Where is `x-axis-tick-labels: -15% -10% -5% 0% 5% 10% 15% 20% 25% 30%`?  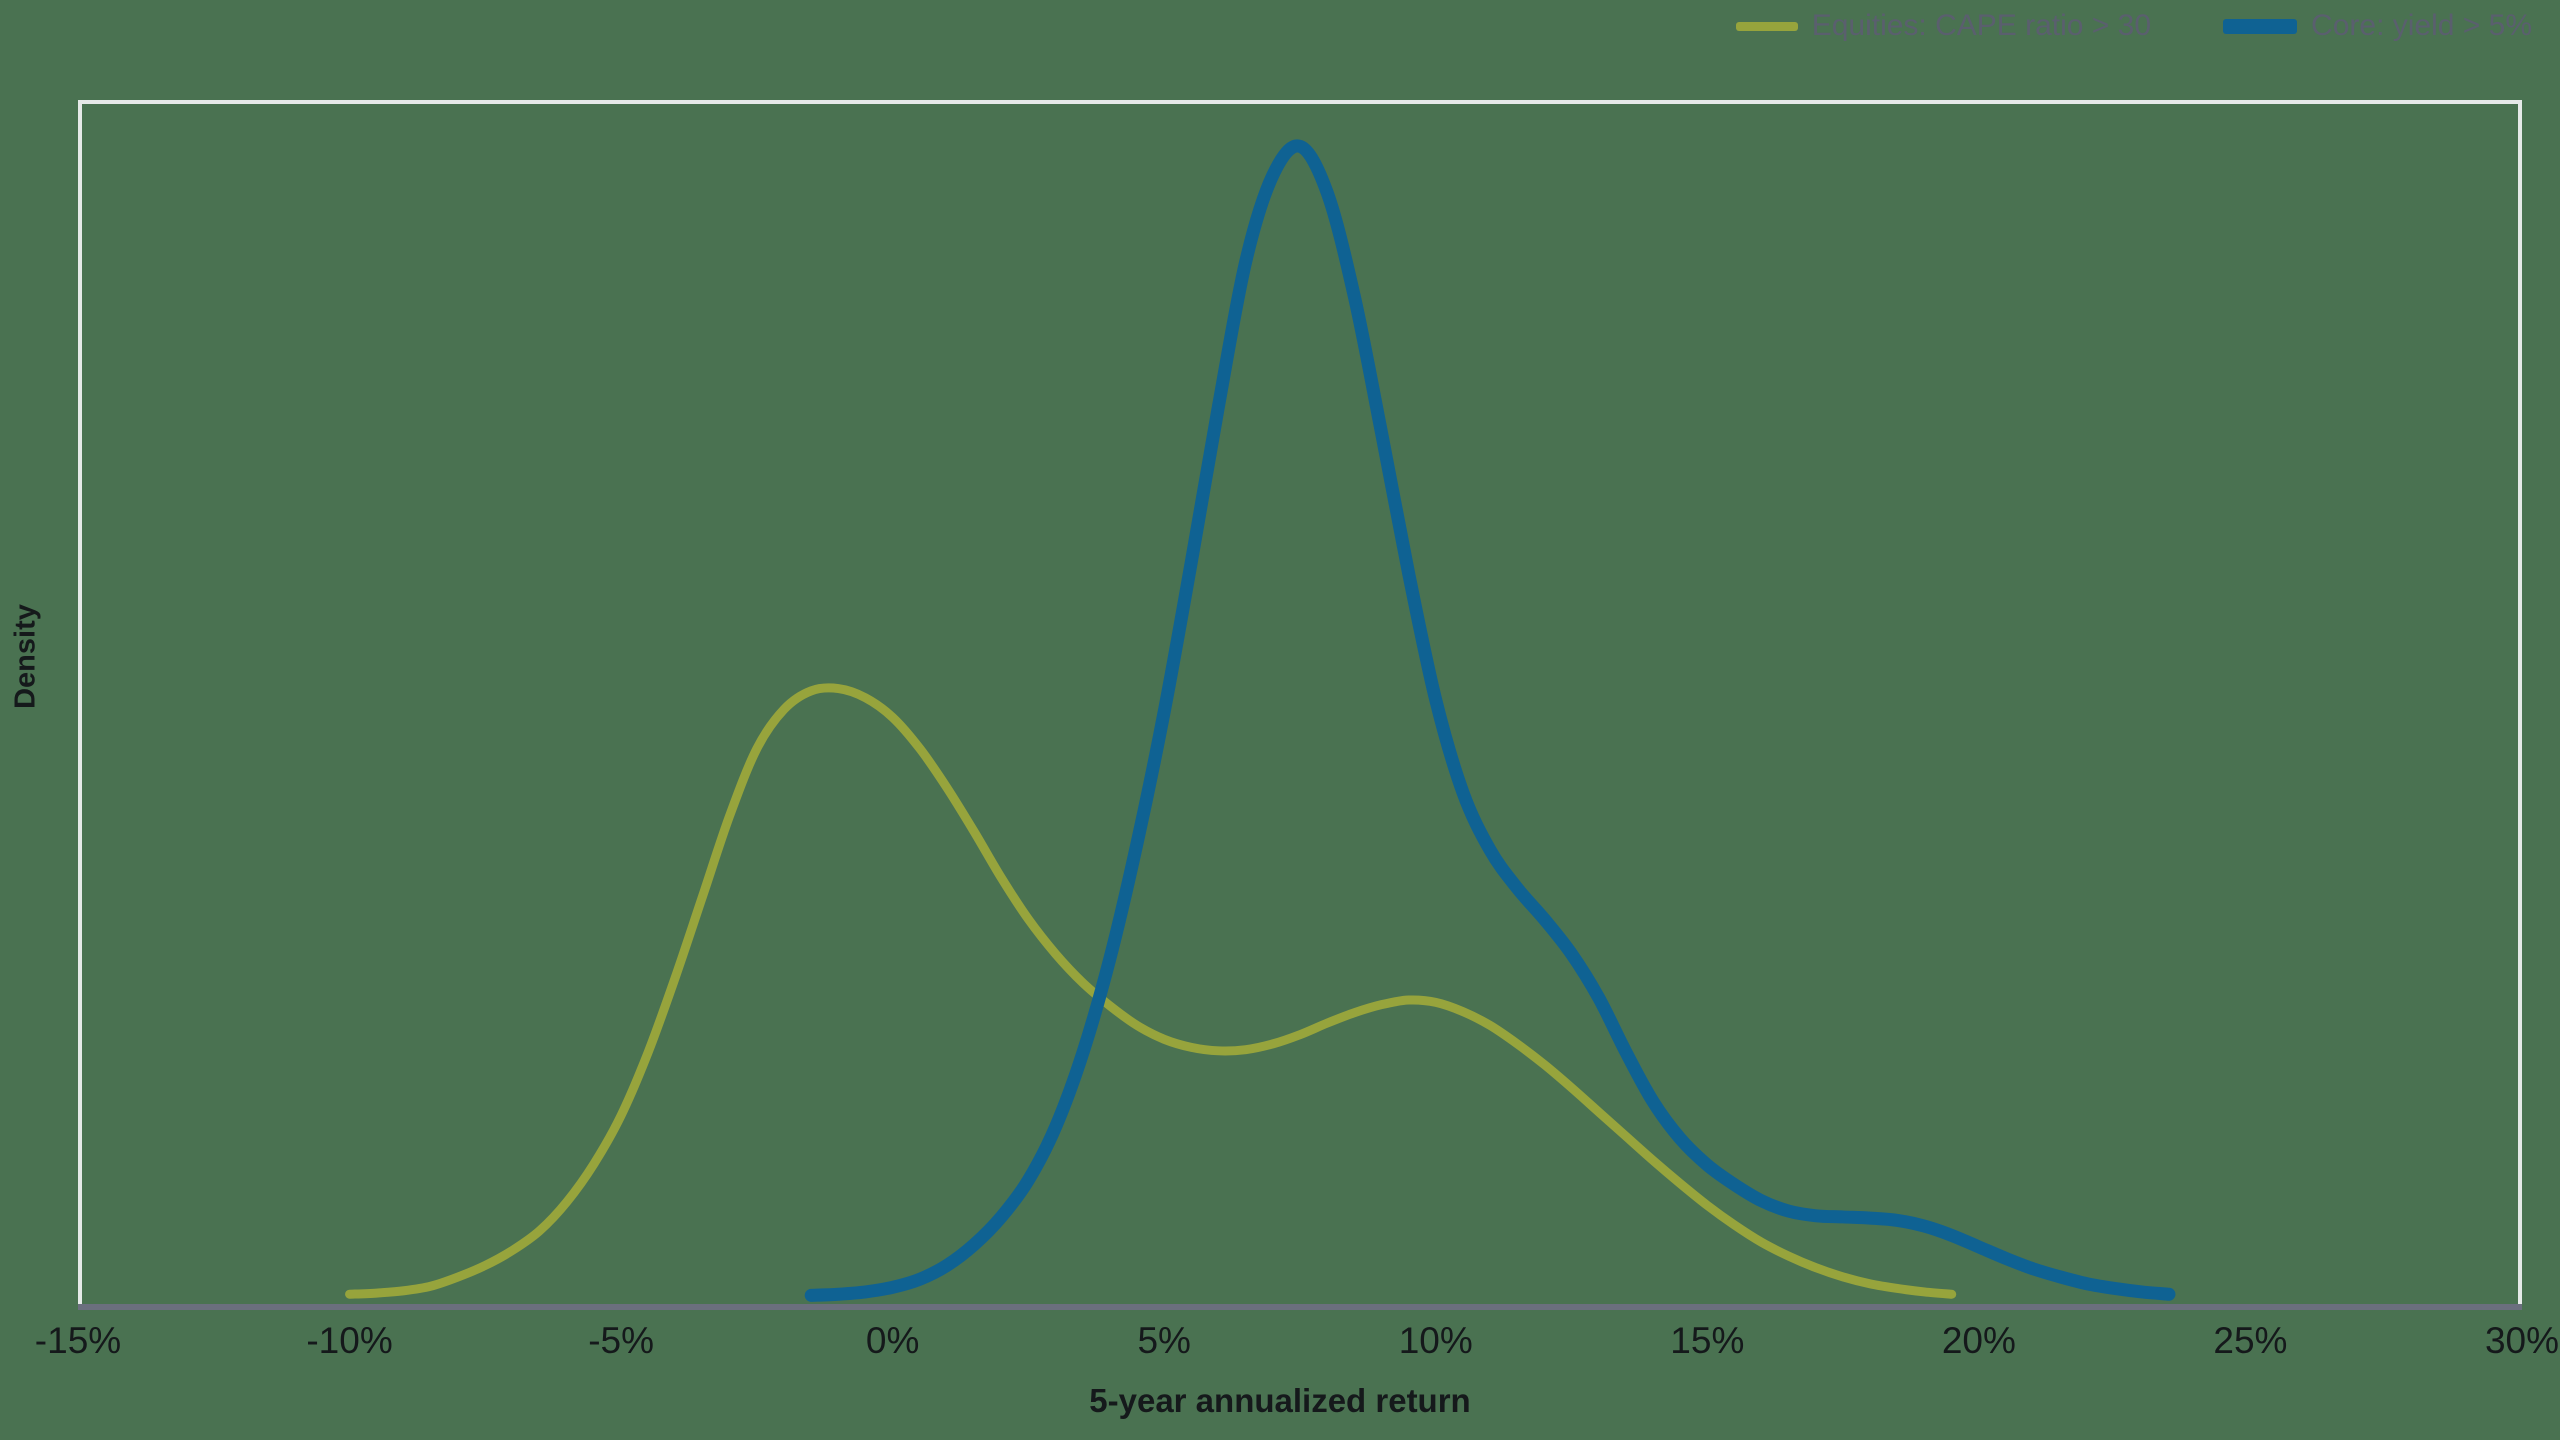 x-axis-tick-labels: -15% -10% -5% 0% 5% 10% 15% 20% 25% 30% is located at coordinates (1280, 1350).